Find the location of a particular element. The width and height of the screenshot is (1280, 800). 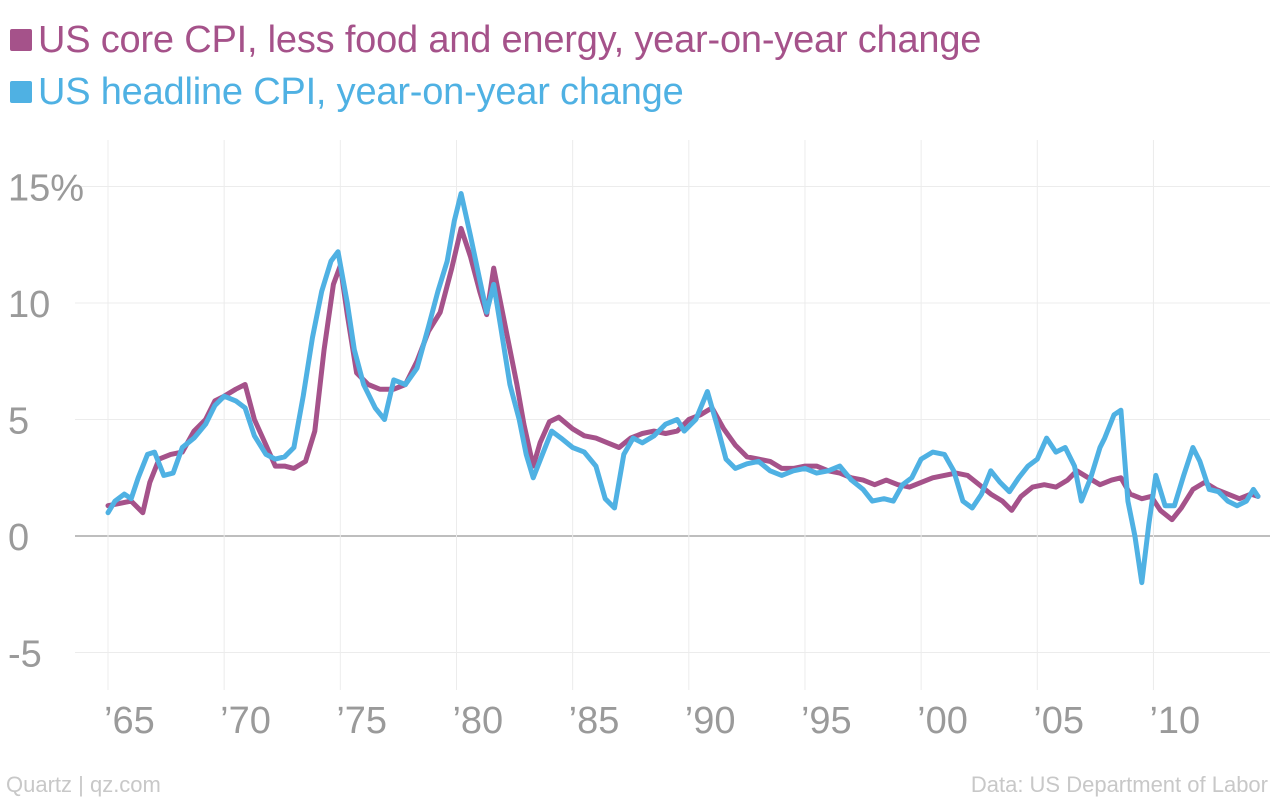

y-tick-label: 15% is located at coordinates (46, 189).